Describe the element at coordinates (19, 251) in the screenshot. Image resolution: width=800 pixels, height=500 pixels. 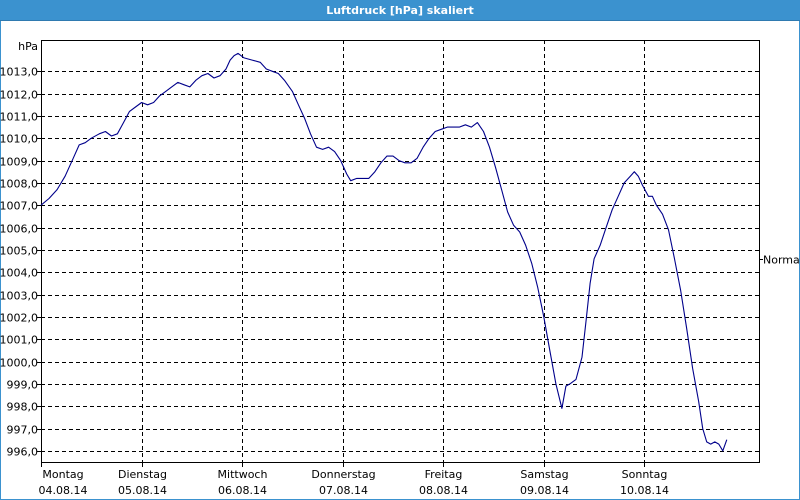
I see `y-tick-label: 1005,0` at that location.